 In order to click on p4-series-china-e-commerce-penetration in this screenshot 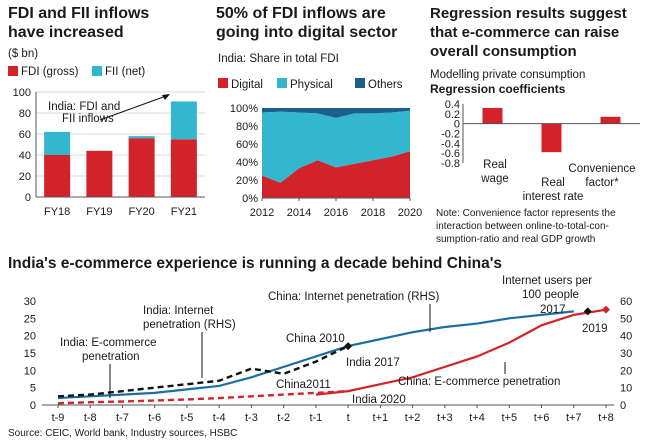, I will do `click(461, 352)`.